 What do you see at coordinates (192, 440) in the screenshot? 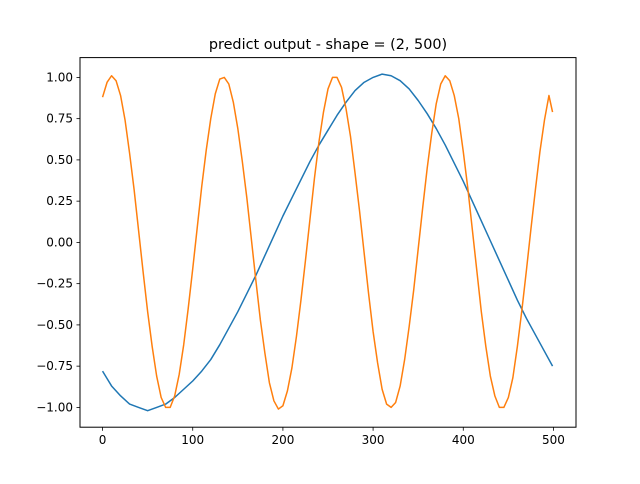
I see `x-tick-label: 100` at bounding box center [192, 440].